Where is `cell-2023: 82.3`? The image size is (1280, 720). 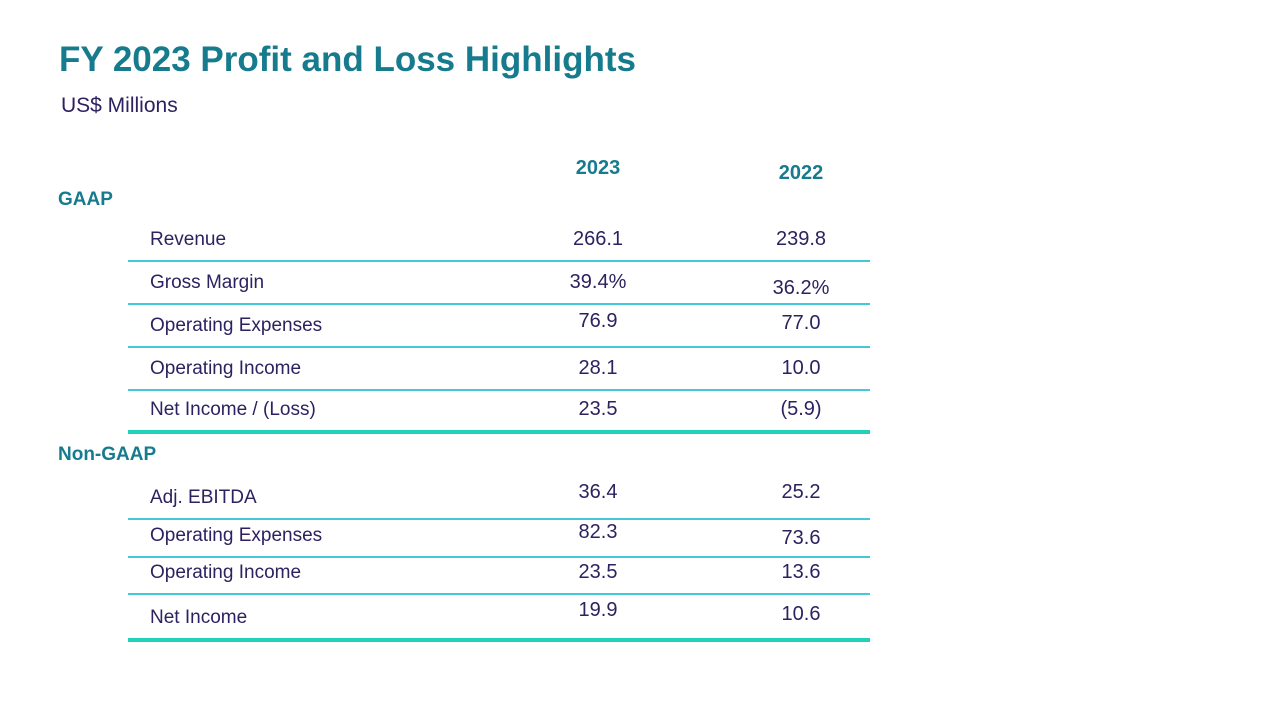
cell-2023: 82.3 is located at coordinates (598, 532).